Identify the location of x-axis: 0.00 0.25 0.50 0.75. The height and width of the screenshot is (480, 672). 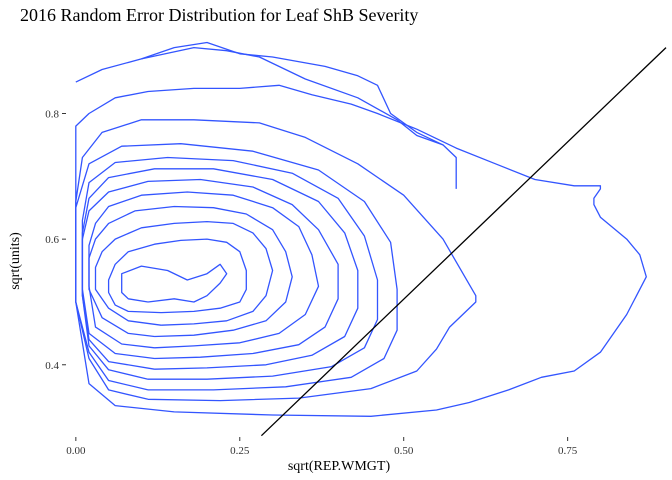
(322, 447).